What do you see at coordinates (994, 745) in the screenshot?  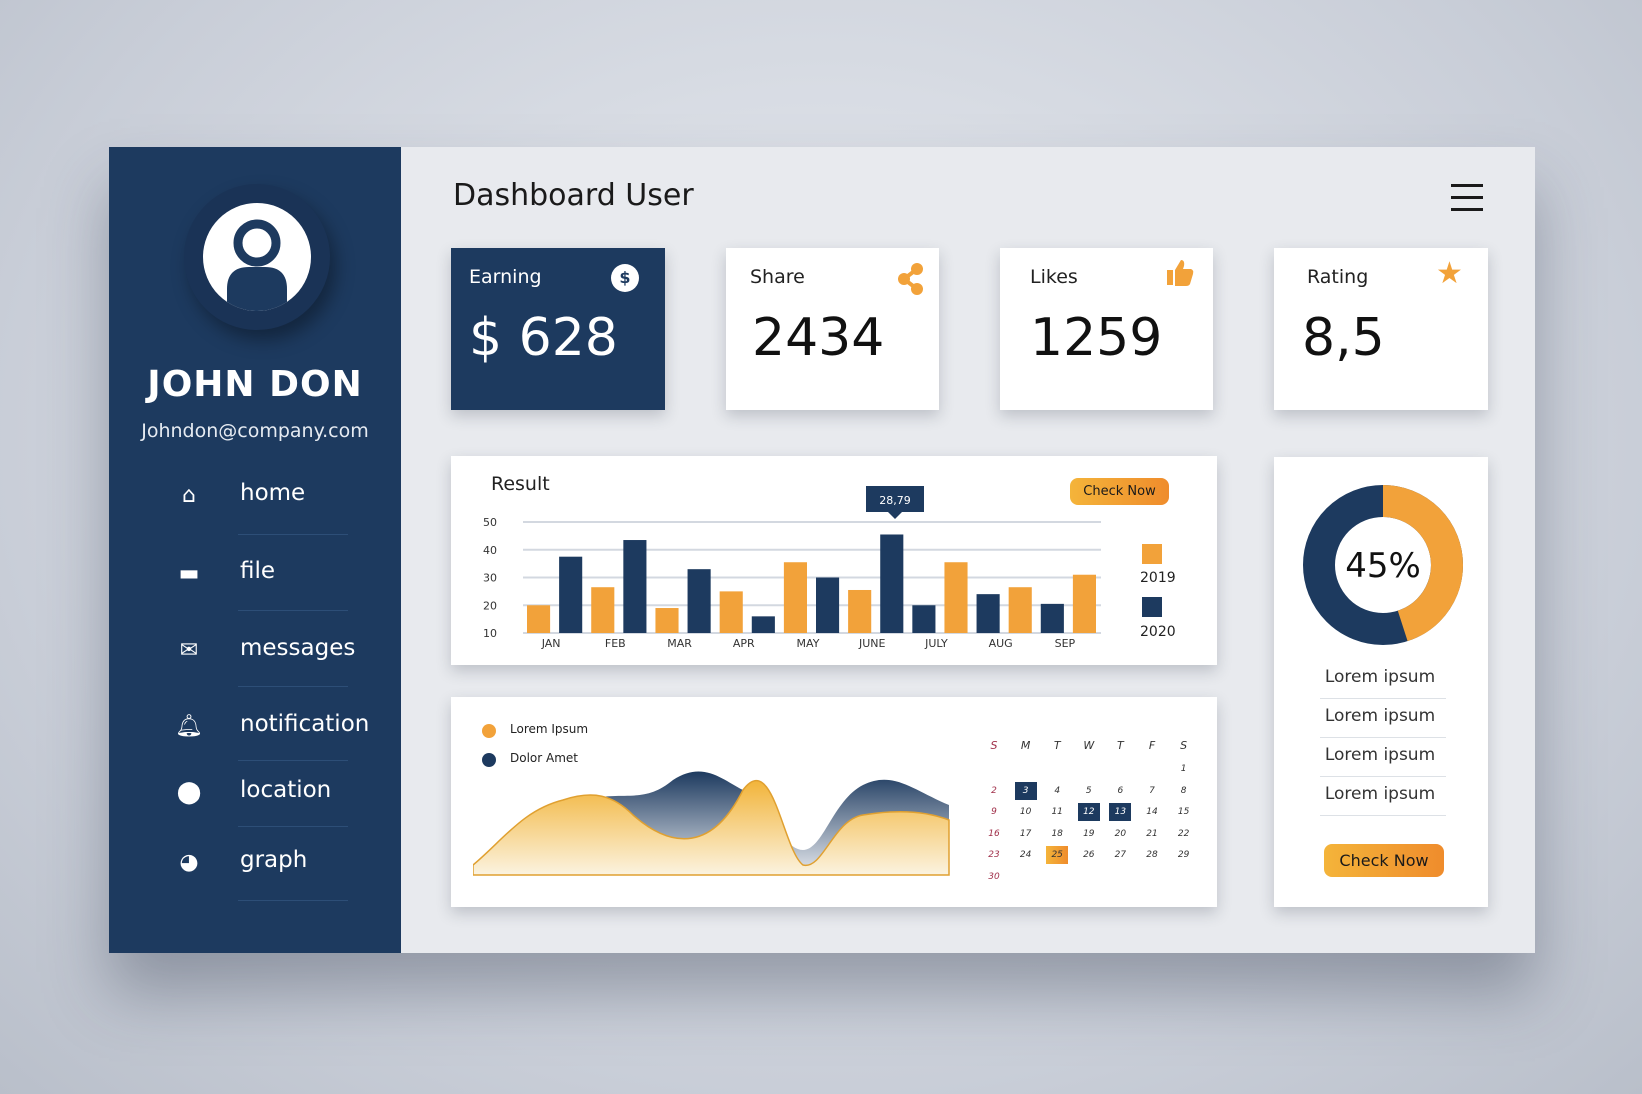 I see `weekday-label: S` at bounding box center [994, 745].